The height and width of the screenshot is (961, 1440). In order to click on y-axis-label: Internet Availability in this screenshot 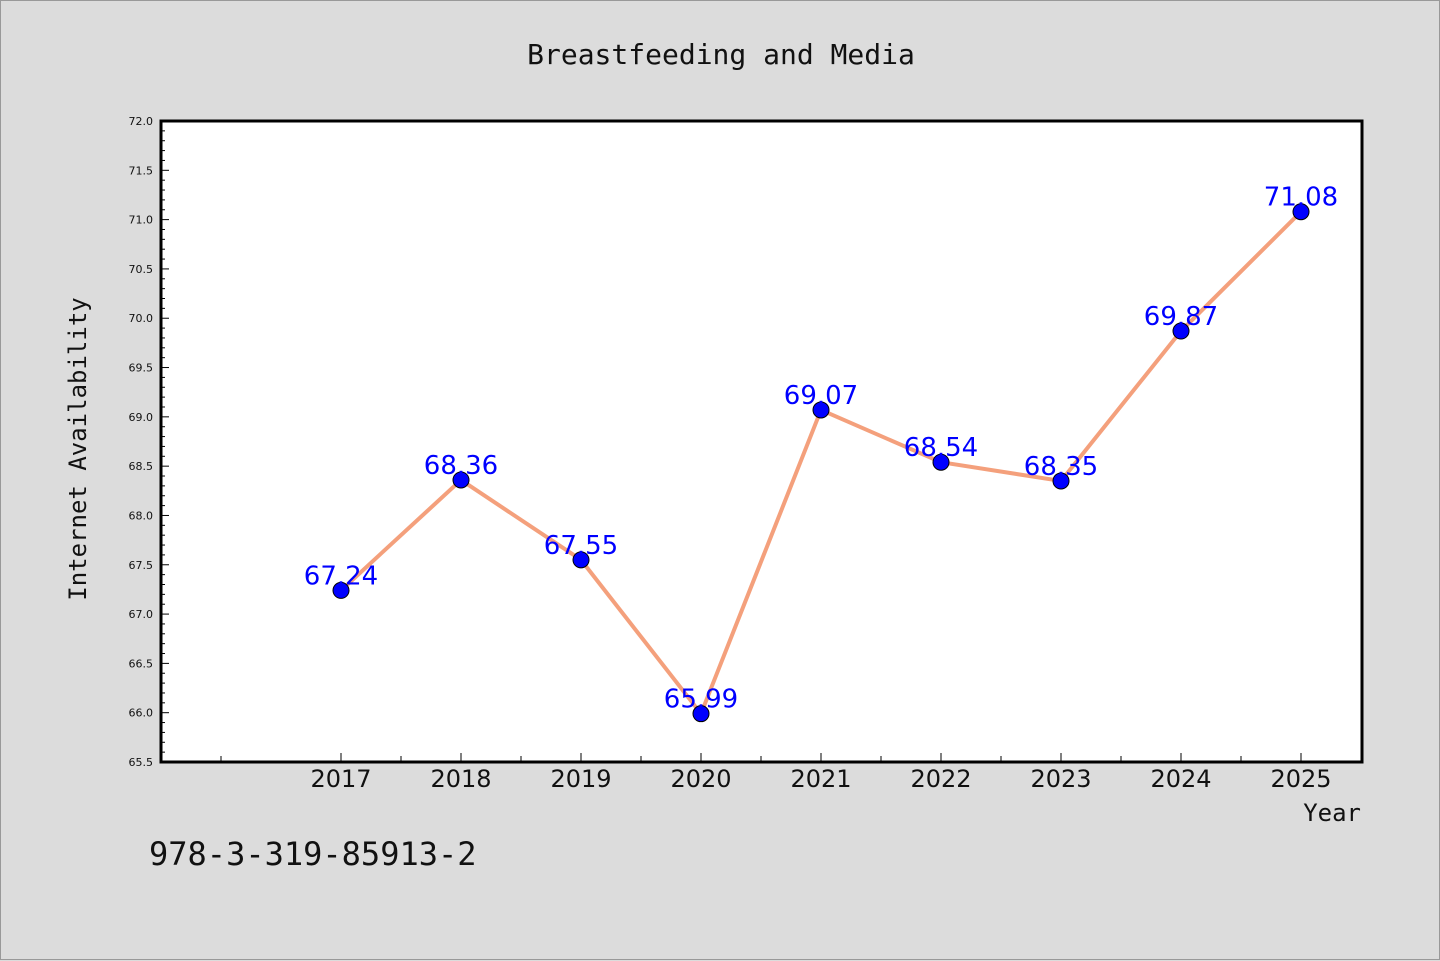, I will do `click(78, 448)`.